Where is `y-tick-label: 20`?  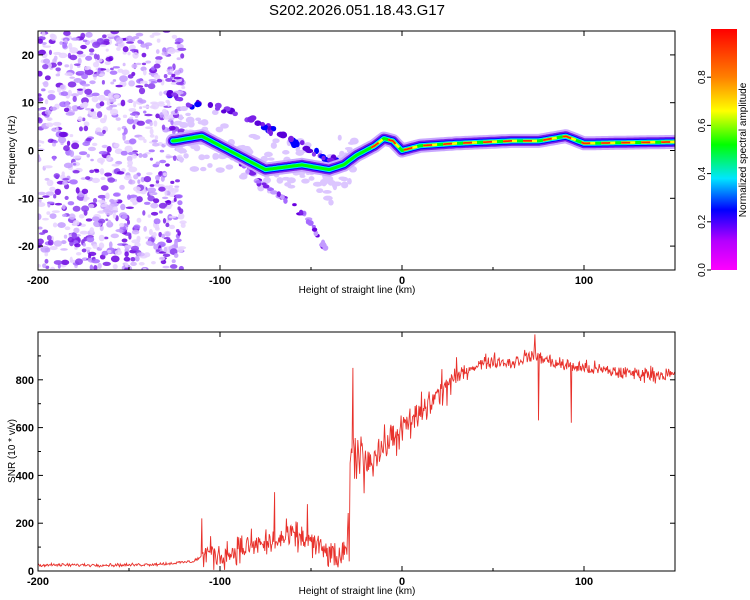
y-tick-label: 20 is located at coordinates (28, 56).